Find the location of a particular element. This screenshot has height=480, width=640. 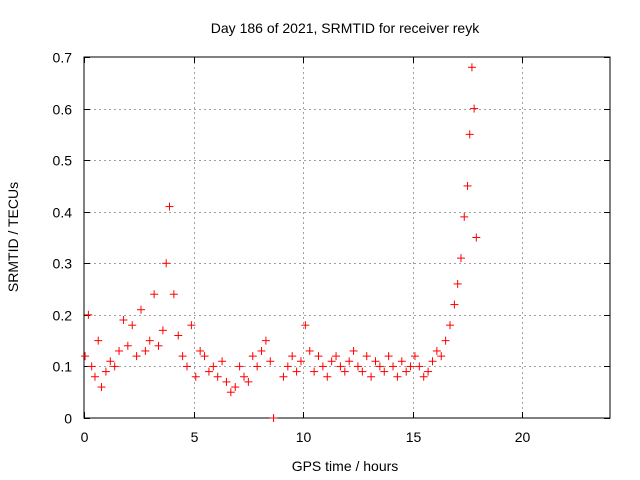

x-axis-label: GPS time / hours is located at coordinates (345, 466).